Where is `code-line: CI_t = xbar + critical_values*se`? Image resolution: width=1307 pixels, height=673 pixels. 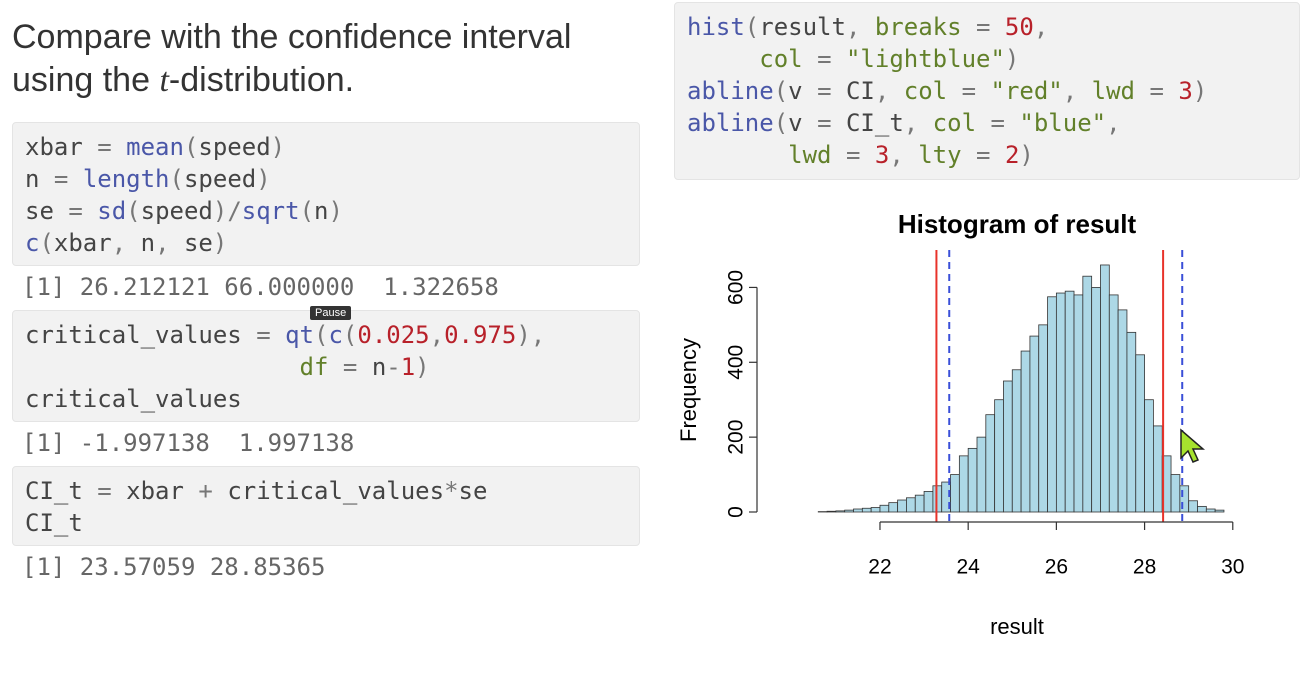 code-line: CI_t = xbar + critical_values*se is located at coordinates (256, 491).